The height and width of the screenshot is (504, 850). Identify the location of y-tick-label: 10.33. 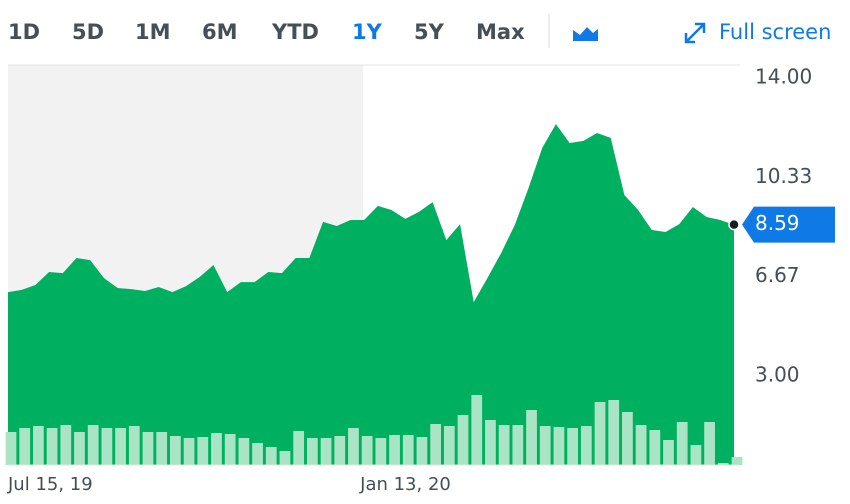
(783, 176).